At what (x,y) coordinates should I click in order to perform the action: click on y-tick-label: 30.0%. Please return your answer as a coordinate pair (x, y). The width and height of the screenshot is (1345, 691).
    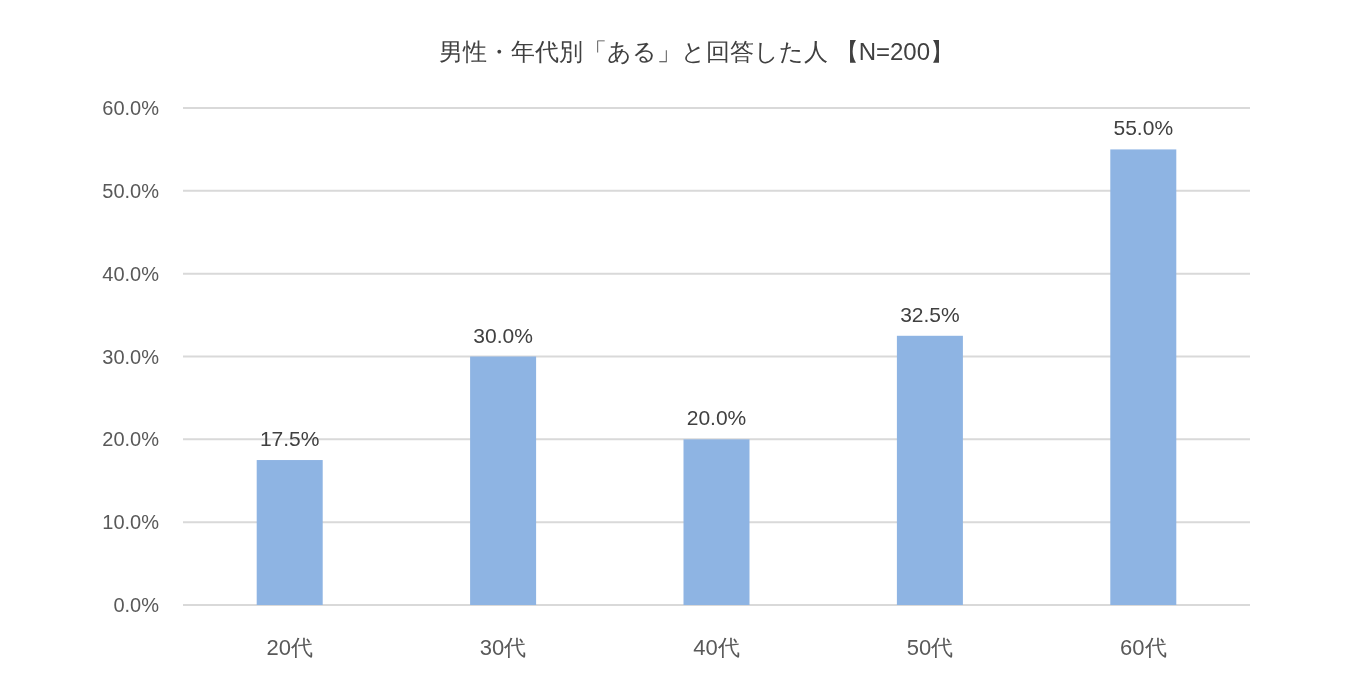
    Looking at the image, I should click on (131, 356).